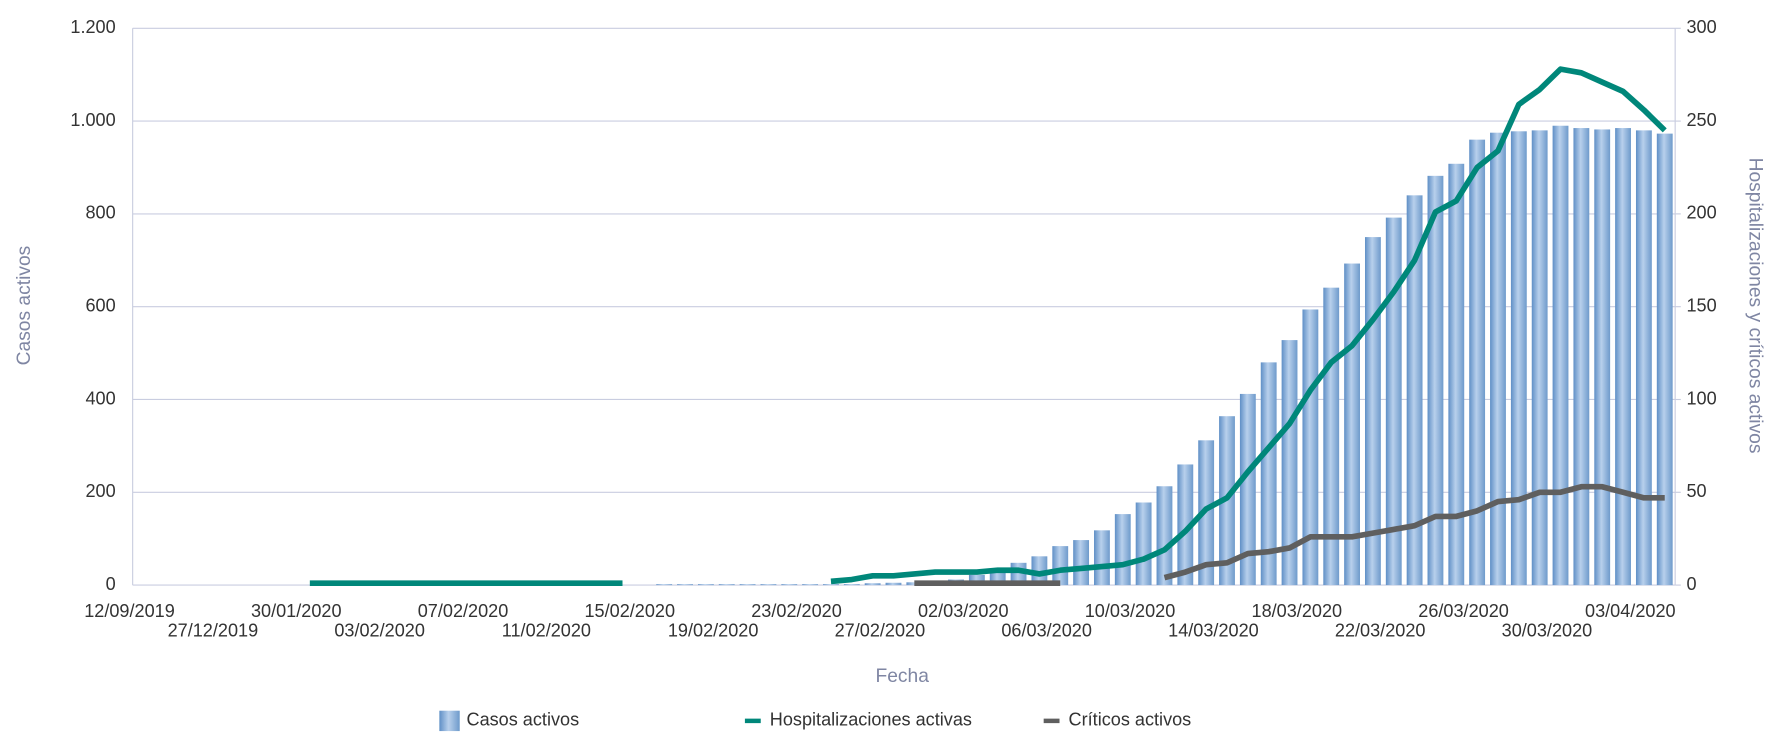 This screenshot has width=1775, height=739. Describe the element at coordinates (1380, 630) in the screenshot. I see `x-tick-label: 22/03/2020` at that location.